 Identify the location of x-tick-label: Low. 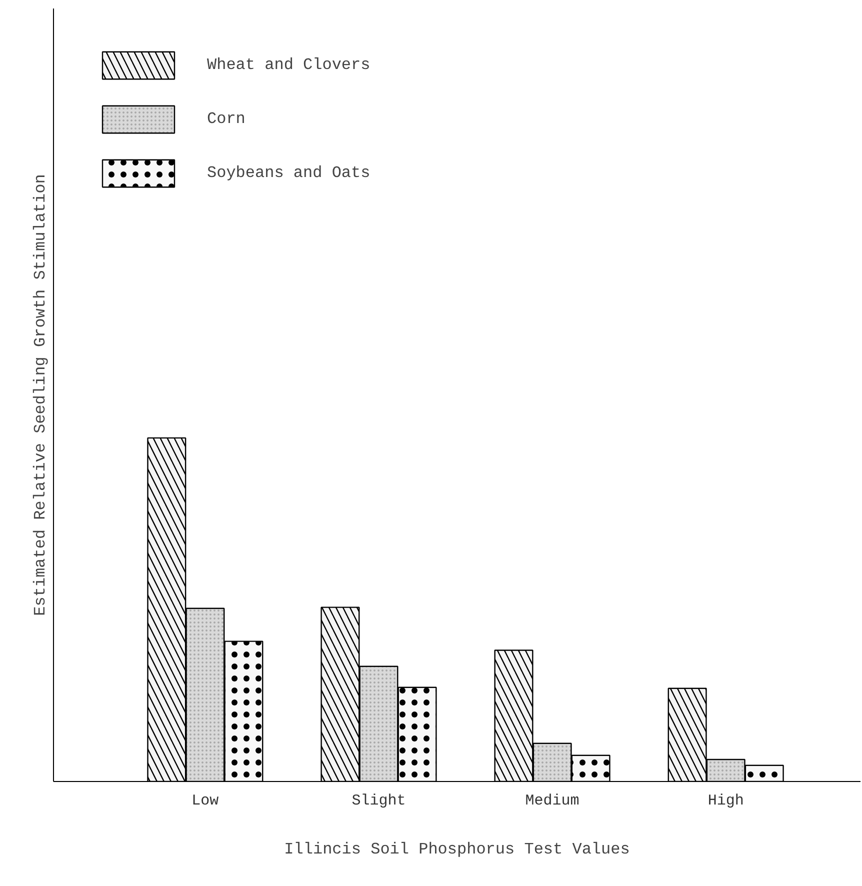
(205, 801).